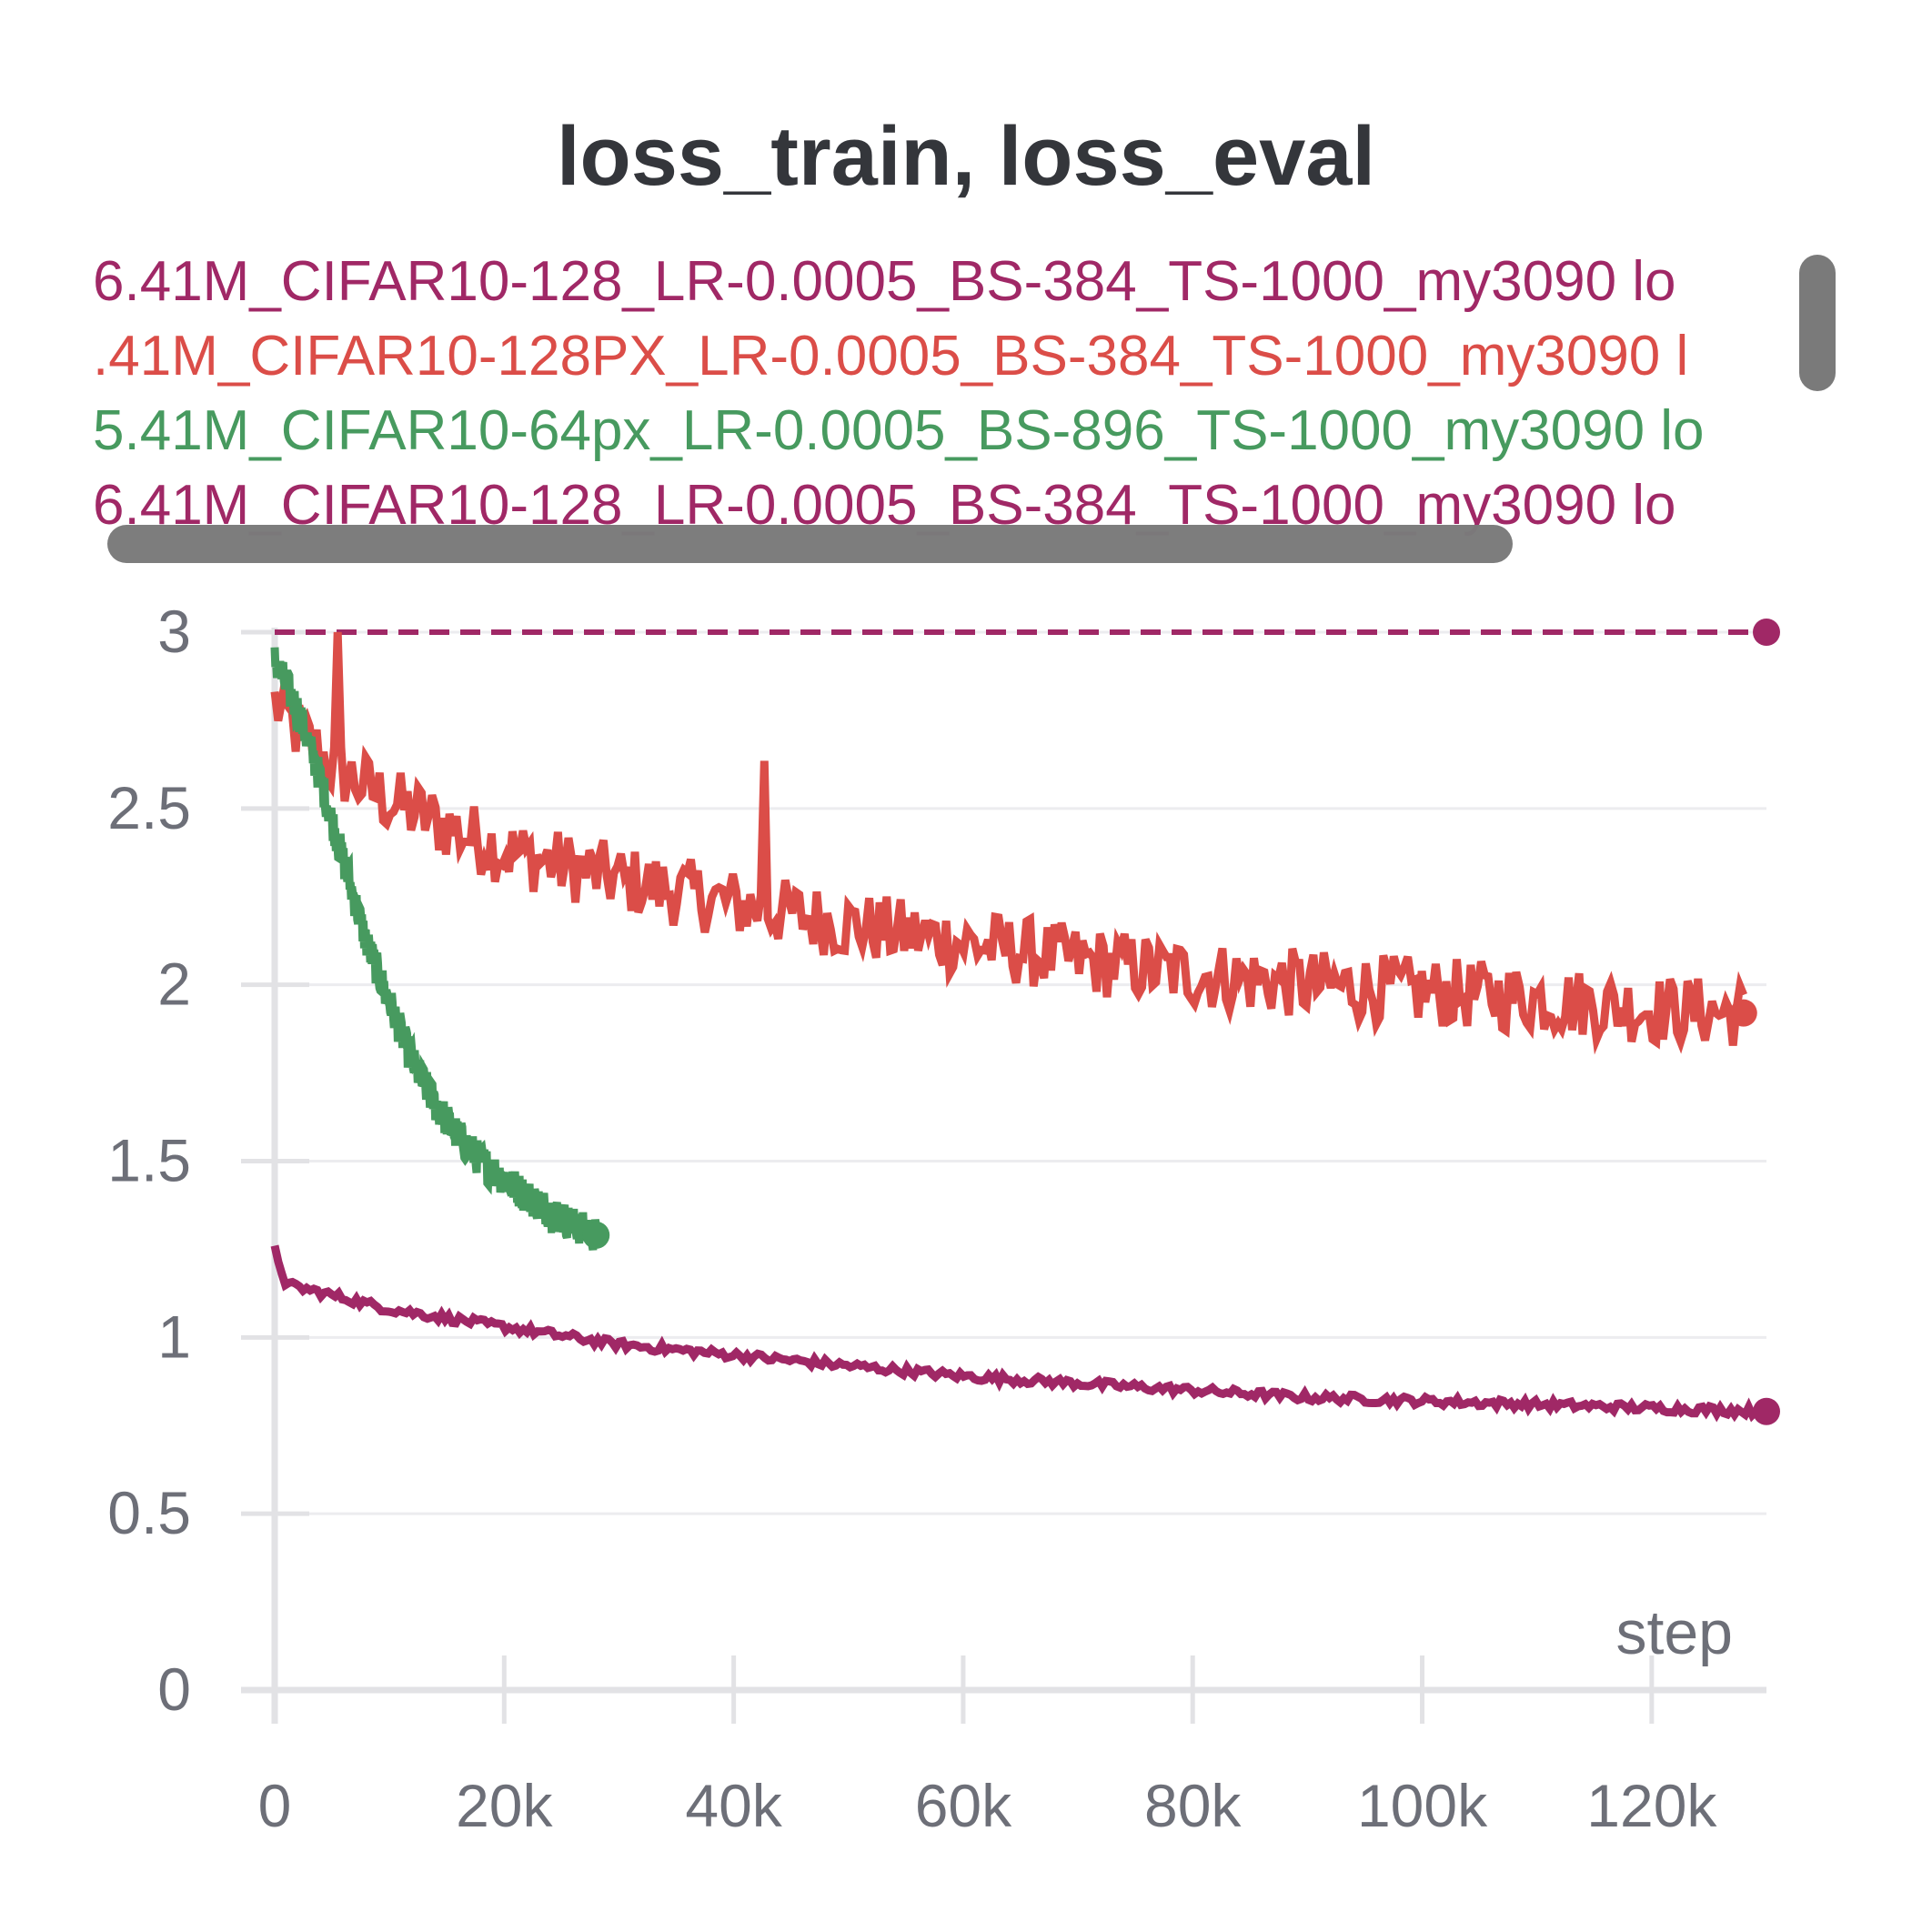 Image resolution: width=1932 pixels, height=1932 pixels. I want to click on y-tick-label: 3, so click(174, 631).